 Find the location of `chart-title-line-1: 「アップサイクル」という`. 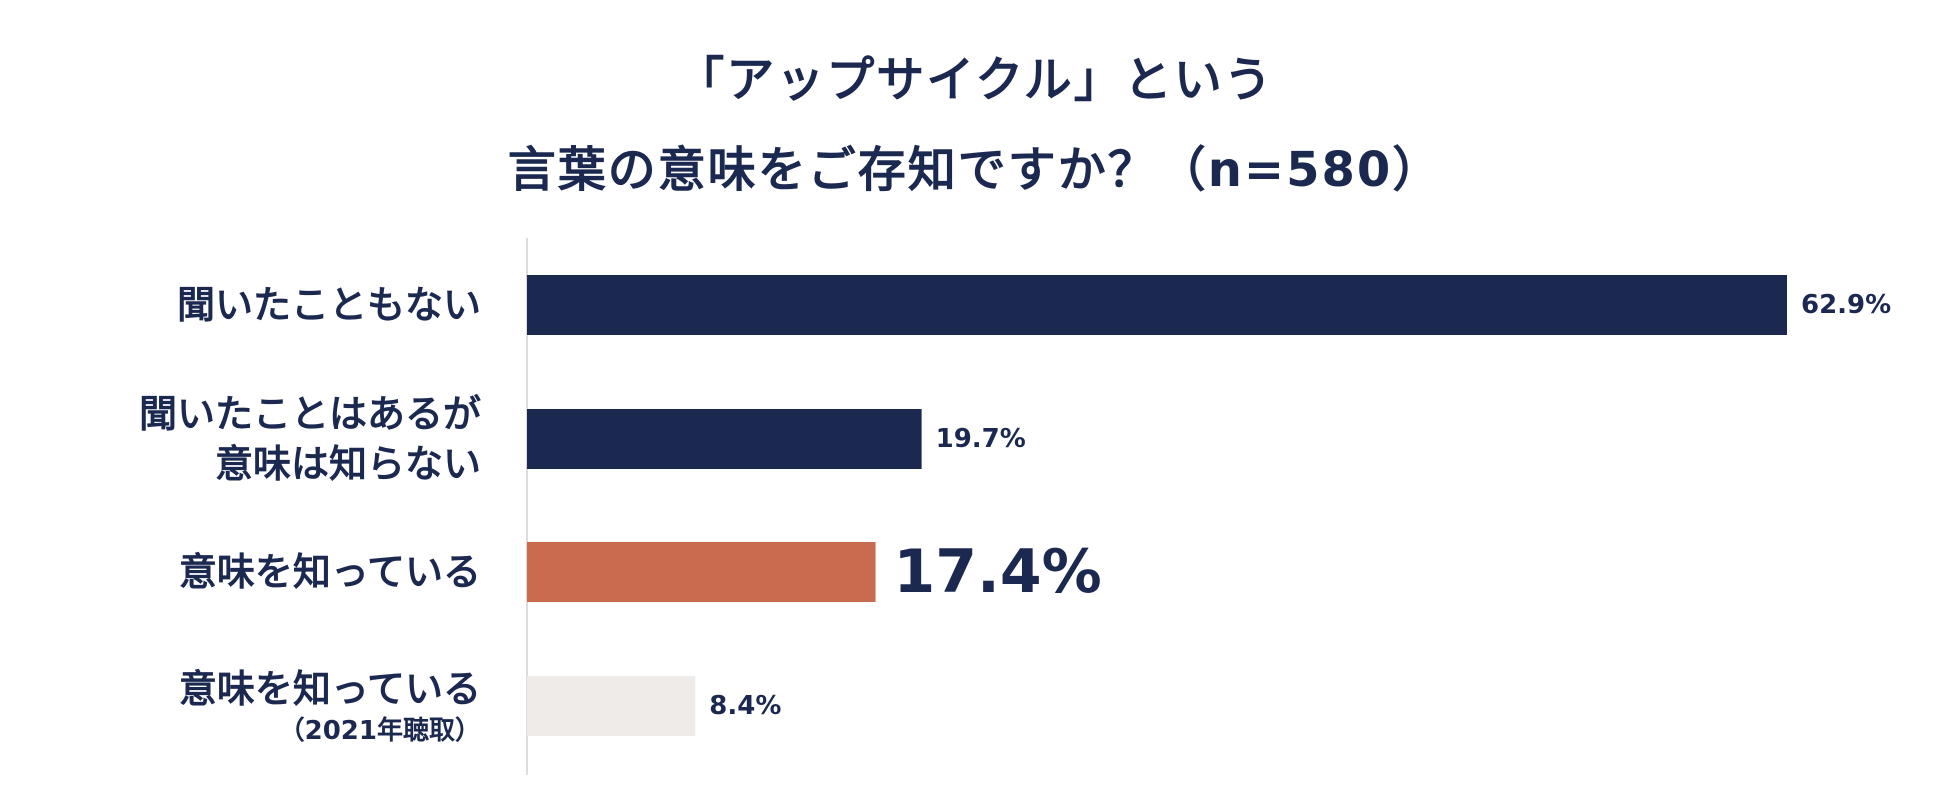

chart-title-line-1: 「アップサイクル」という is located at coordinates (975, 80).